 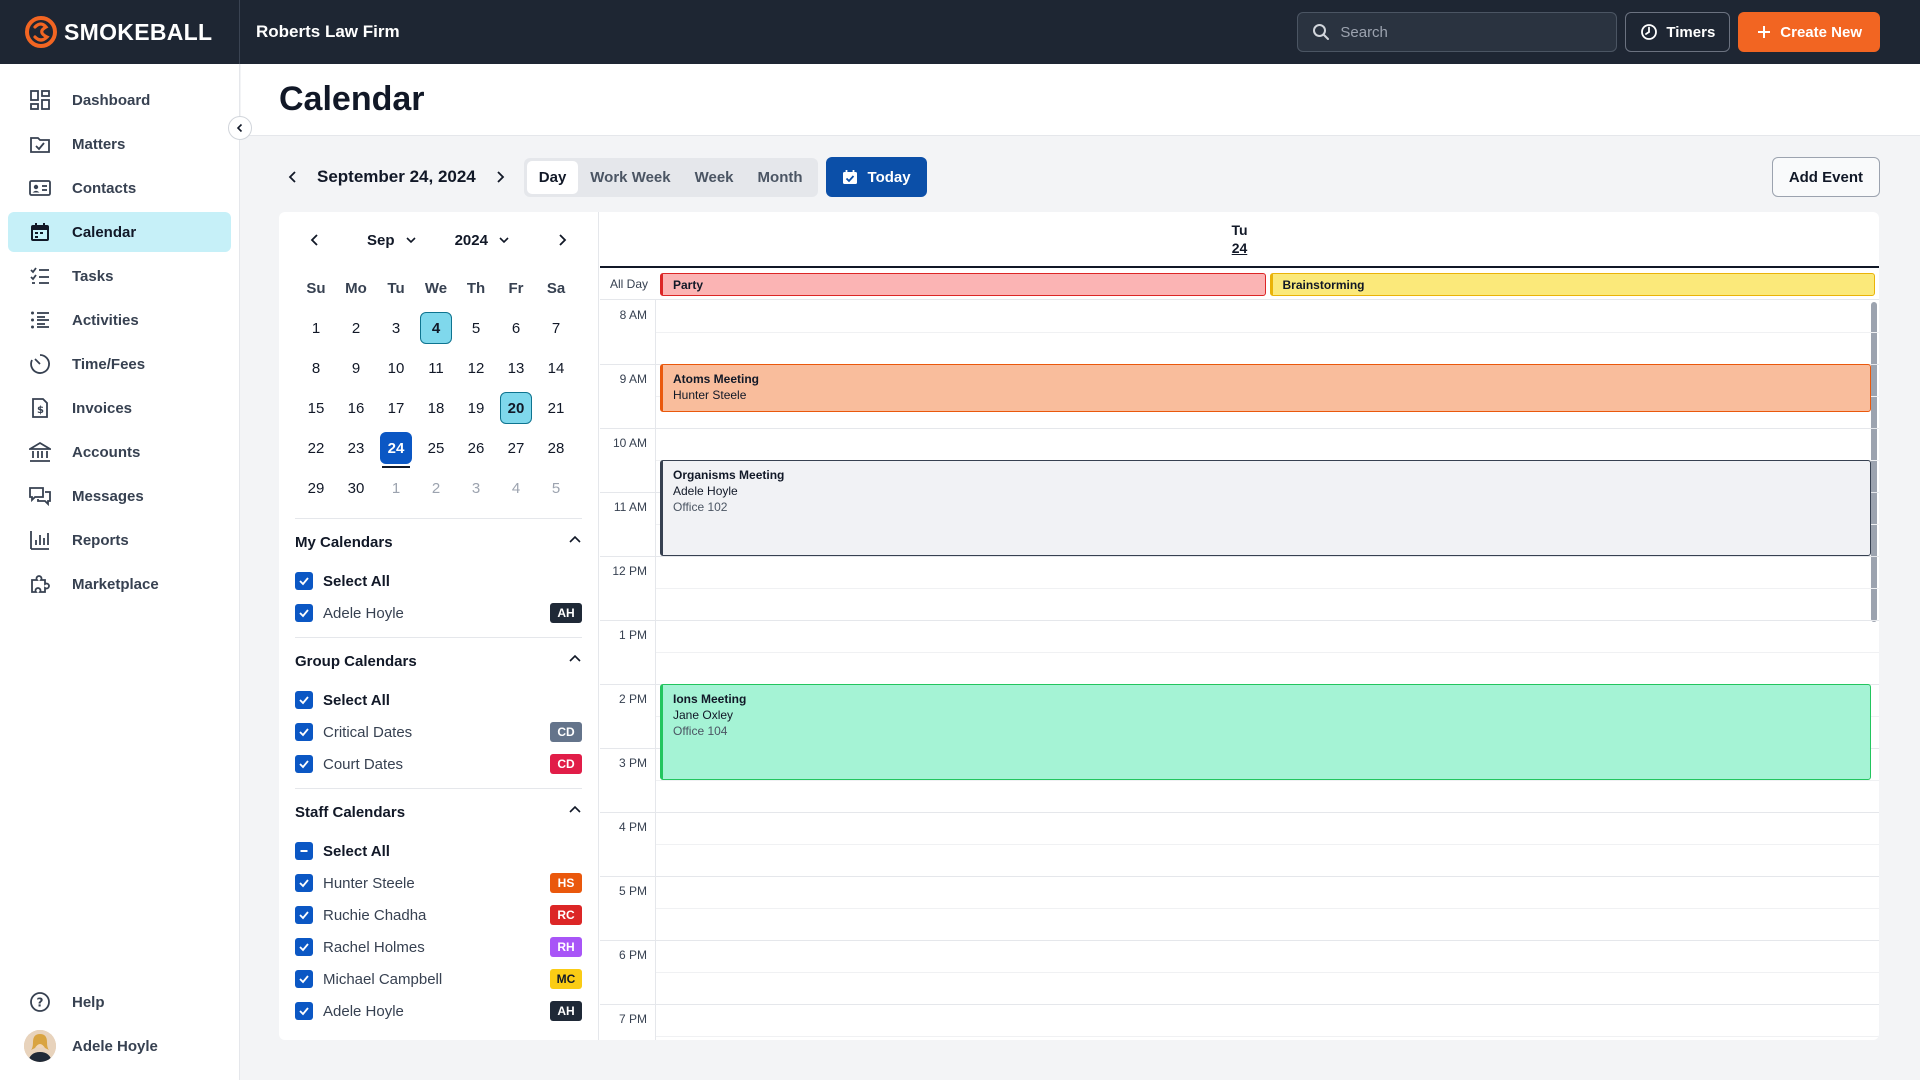 I want to click on calendar-item: Hunter Steele HS, so click(x=438, y=883).